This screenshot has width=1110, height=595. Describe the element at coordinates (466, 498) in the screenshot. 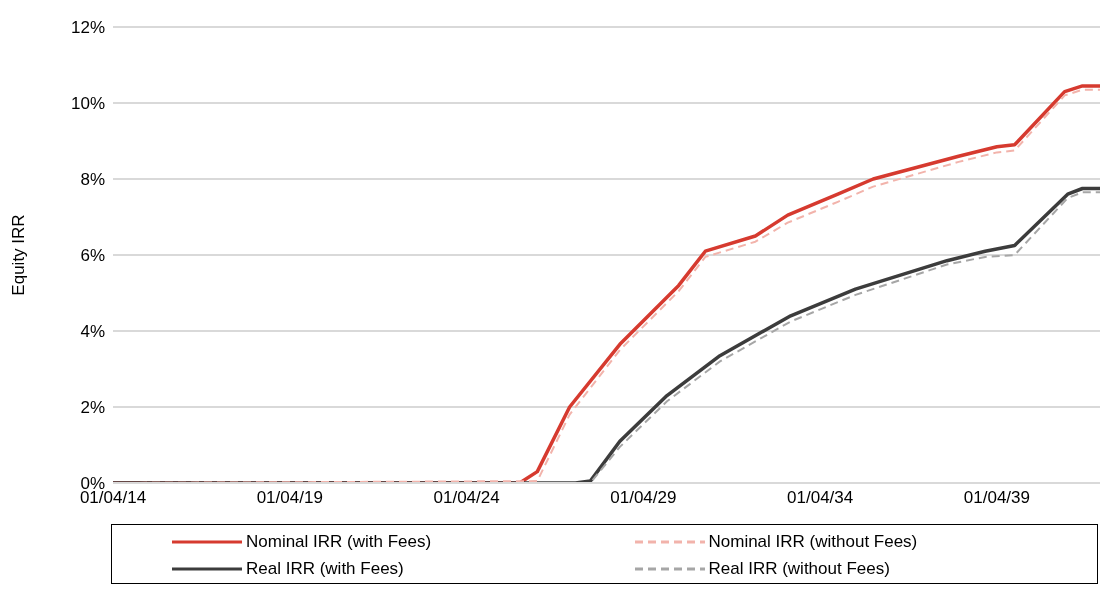

I see `x-tick-label: 01/04/24` at that location.